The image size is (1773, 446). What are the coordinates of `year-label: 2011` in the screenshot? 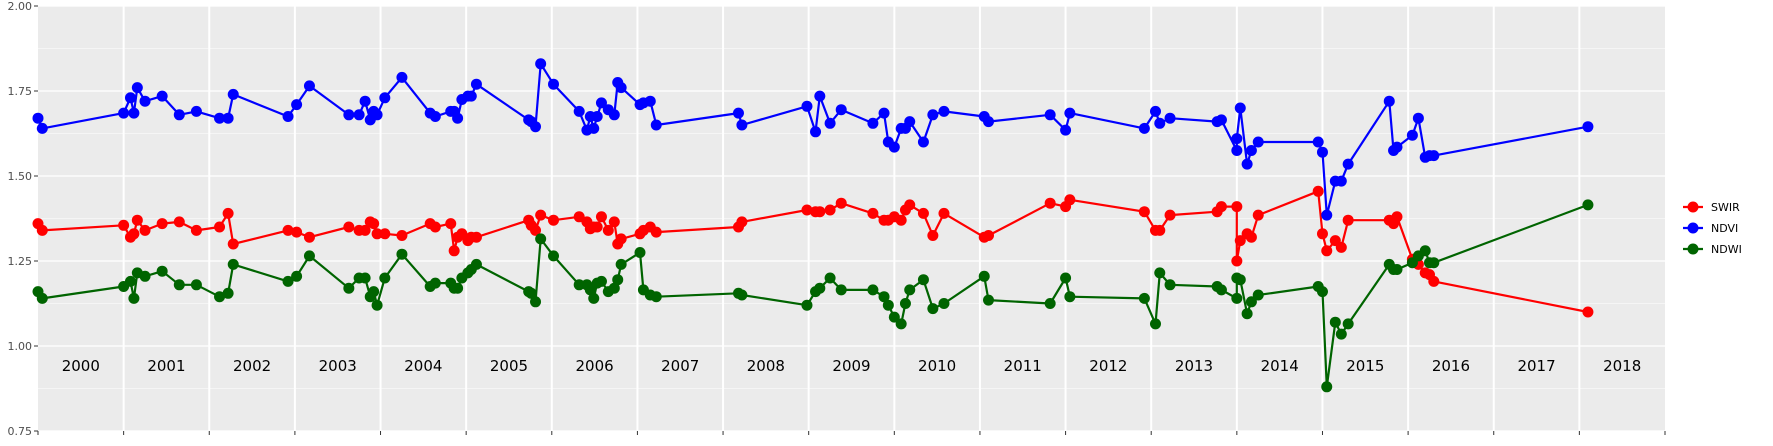 It's located at (1023, 366).